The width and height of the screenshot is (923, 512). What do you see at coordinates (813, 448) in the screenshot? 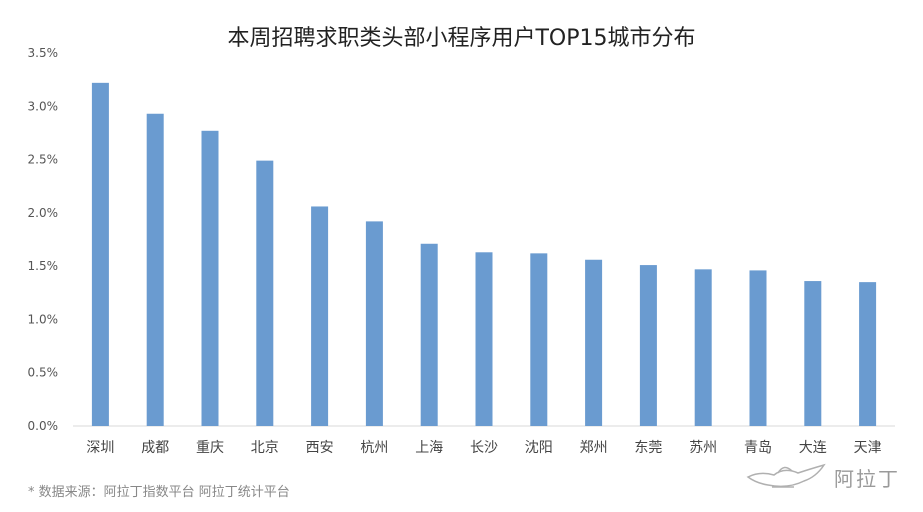
I see `x-tick-label: 大连` at bounding box center [813, 448].